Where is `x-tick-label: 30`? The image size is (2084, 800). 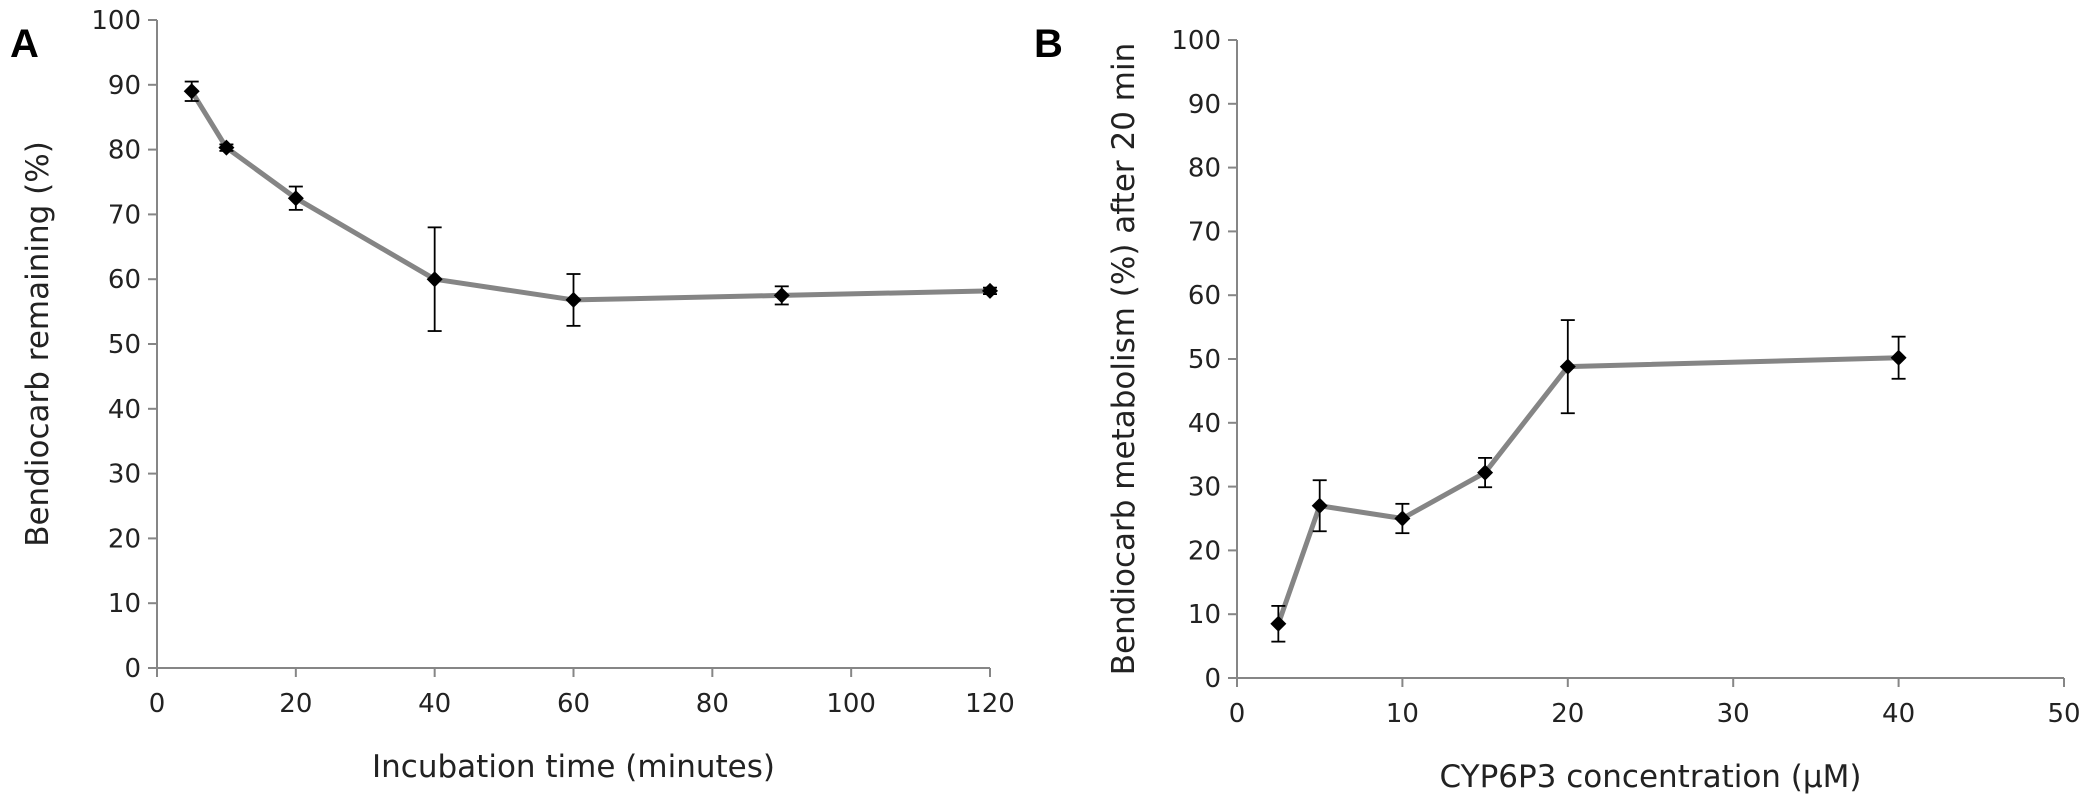 x-tick-label: 30 is located at coordinates (1733, 714).